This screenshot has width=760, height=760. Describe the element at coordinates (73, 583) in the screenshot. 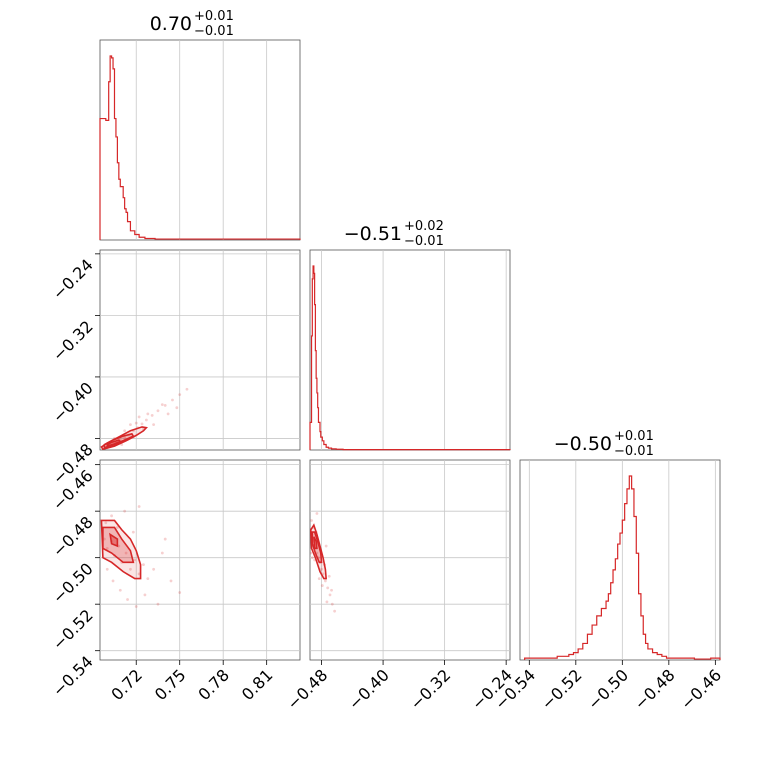

I see `y-tick-label: −0.50` at that location.